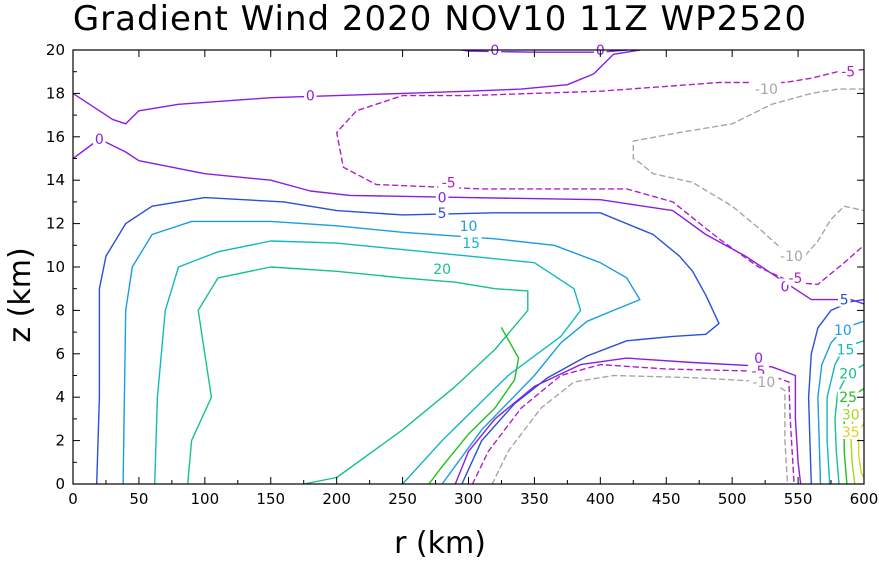 The image size is (879, 561). What do you see at coordinates (666, 499) in the screenshot?
I see `x-tick-label-450: 450` at bounding box center [666, 499].